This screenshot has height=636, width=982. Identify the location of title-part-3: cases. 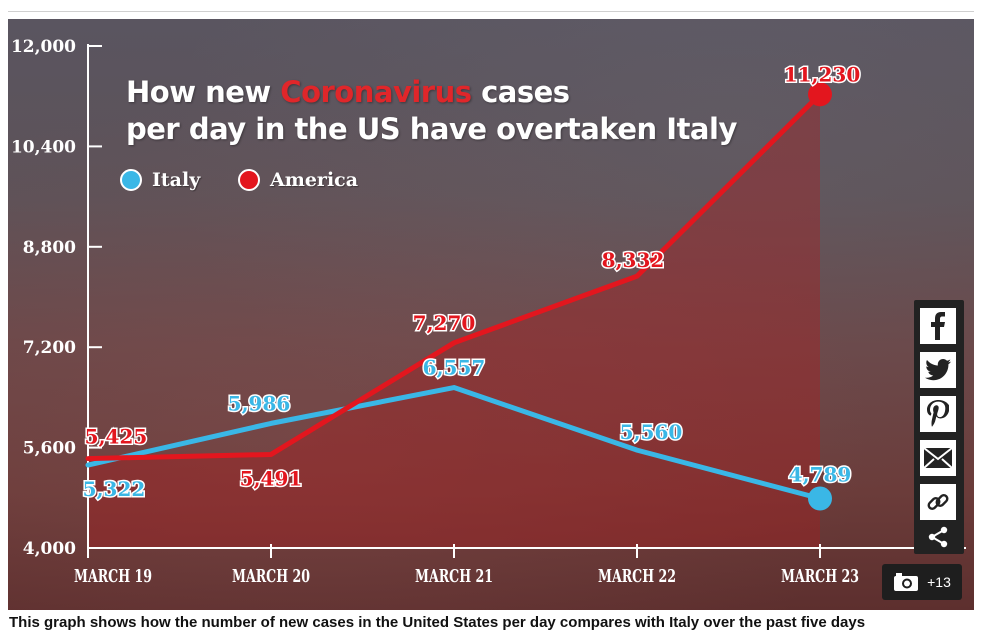
(520, 92).